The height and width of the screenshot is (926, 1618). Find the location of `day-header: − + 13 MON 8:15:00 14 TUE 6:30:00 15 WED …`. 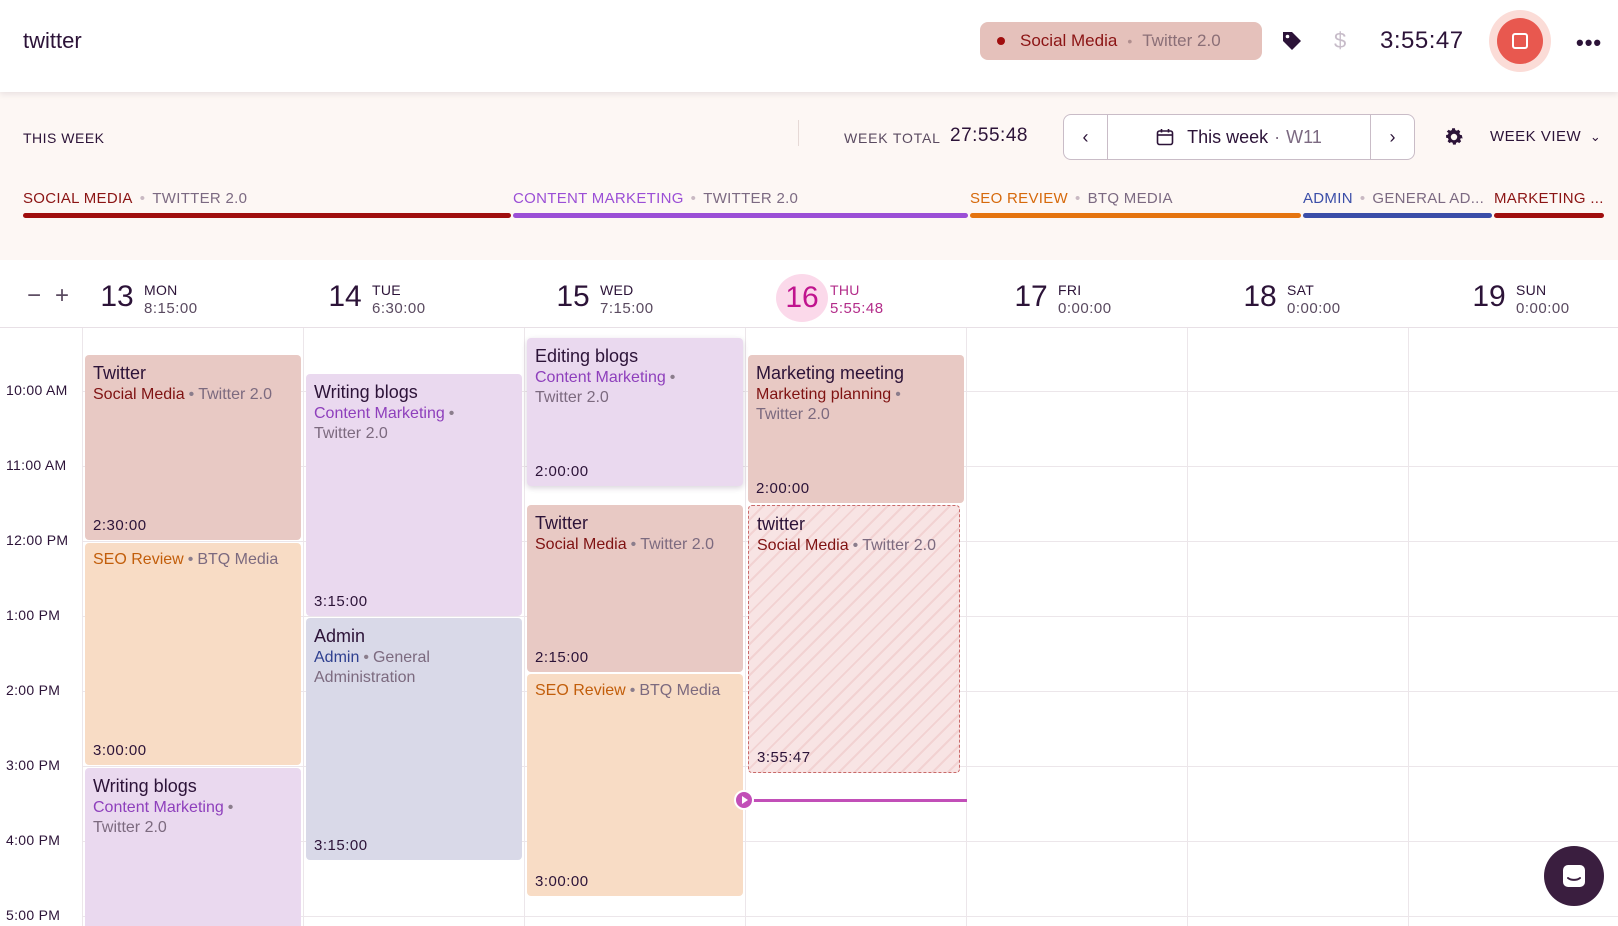

day-header: − + 13 MON 8:15:00 14 TUE 6:30:00 15 WED … is located at coordinates (809, 294).